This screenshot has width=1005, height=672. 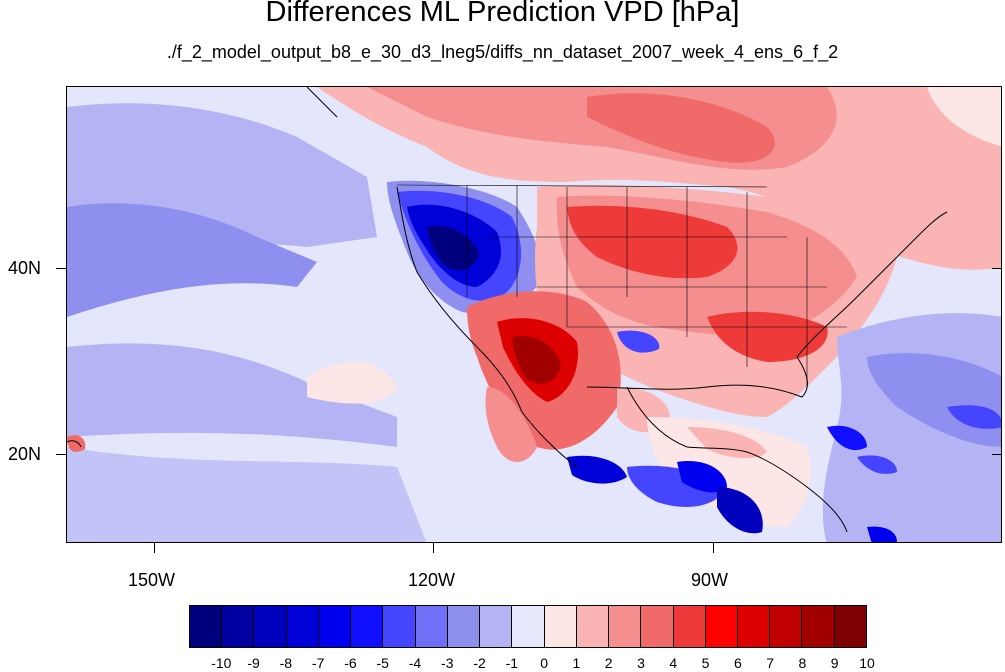 I want to click on east-coast-outline, so click(x=872, y=284).